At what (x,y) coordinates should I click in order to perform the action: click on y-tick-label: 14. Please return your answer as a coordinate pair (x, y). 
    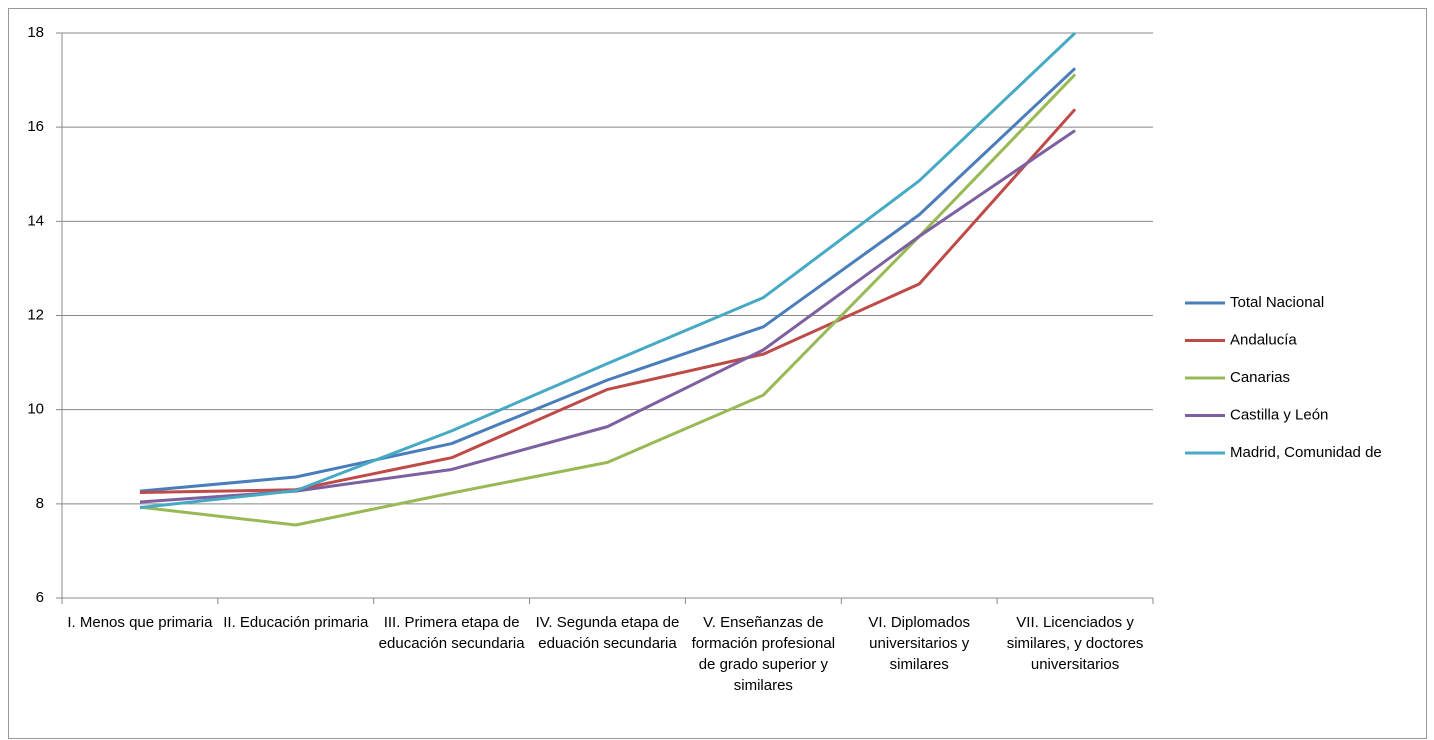
    Looking at the image, I should click on (35, 220).